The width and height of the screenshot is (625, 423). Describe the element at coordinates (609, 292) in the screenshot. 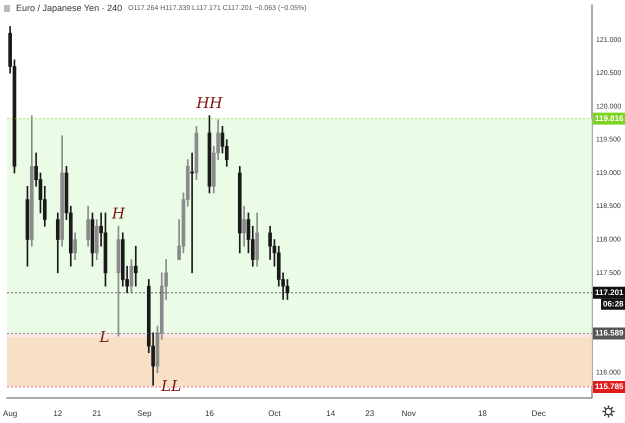

I see `ref-line-label: 117.201` at that location.